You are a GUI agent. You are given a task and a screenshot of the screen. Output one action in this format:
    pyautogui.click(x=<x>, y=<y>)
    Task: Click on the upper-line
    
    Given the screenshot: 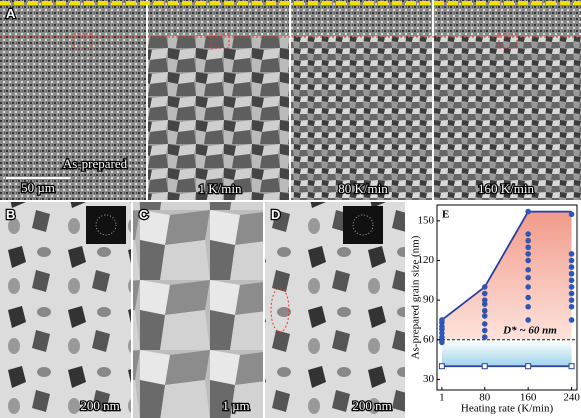 What is the action you would take?
    pyautogui.click(x=506, y=265)
    